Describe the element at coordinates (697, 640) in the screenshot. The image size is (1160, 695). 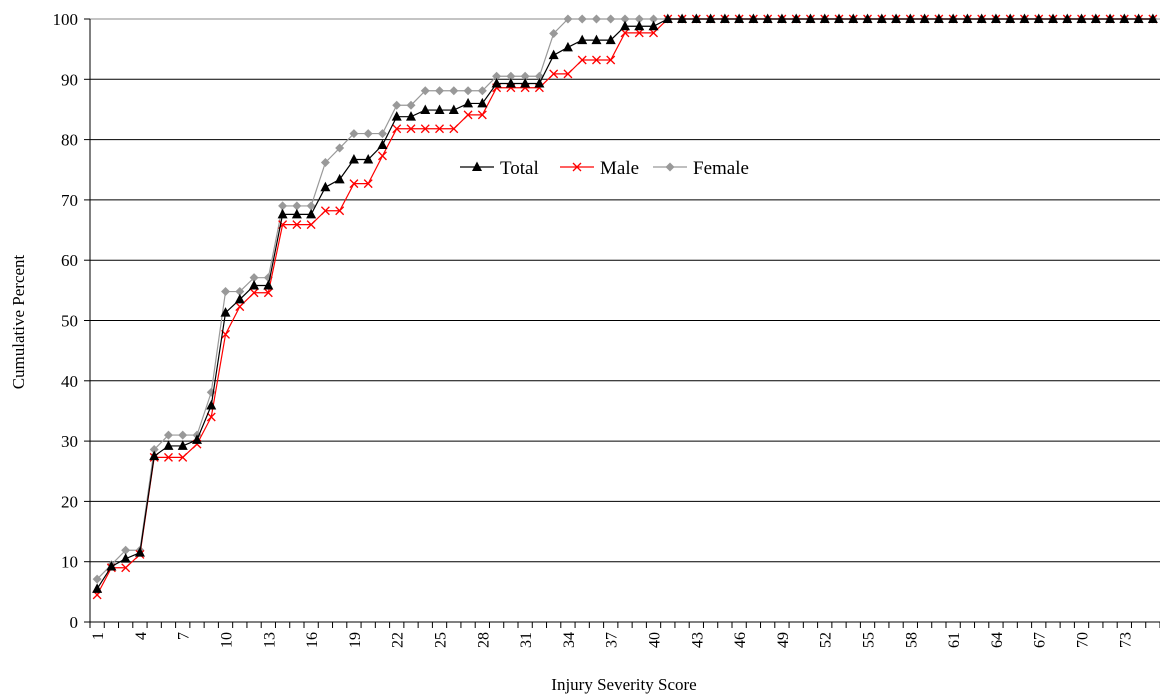
I see `x-tick-label: 43` at that location.